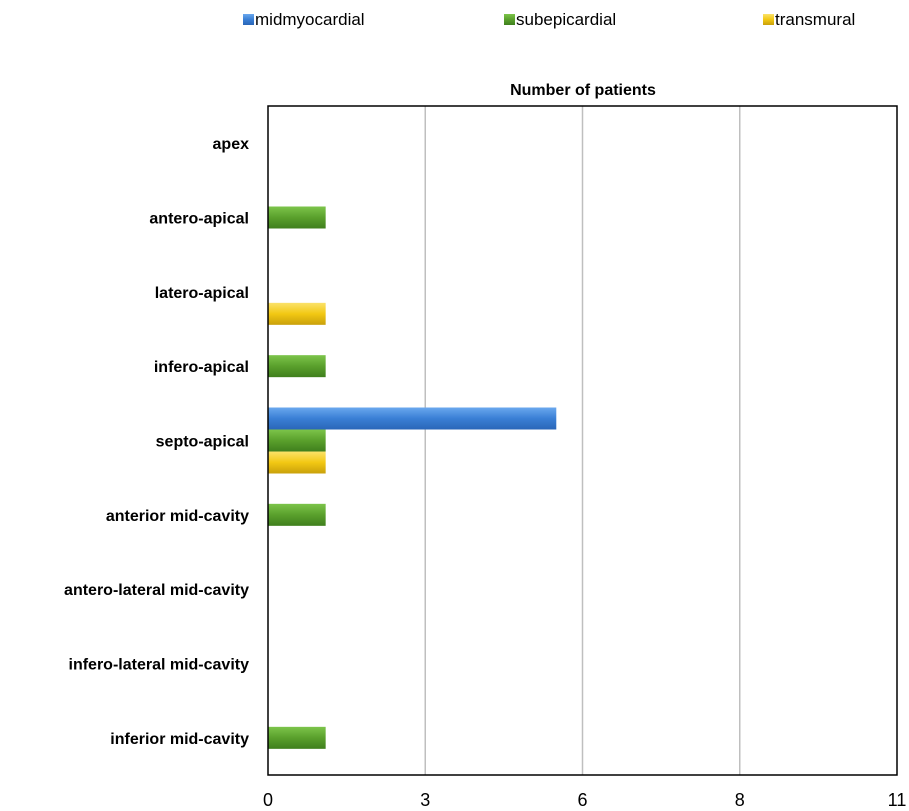 The height and width of the screenshot is (811, 909). I want to click on bar-midmyocardial-septo-apical, so click(412, 418).